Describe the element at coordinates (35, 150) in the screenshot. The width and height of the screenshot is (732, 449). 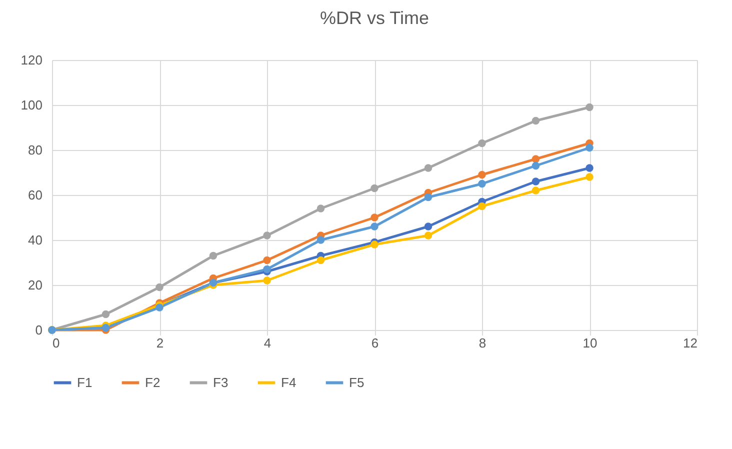
I see `y-tick-label: 80` at that location.